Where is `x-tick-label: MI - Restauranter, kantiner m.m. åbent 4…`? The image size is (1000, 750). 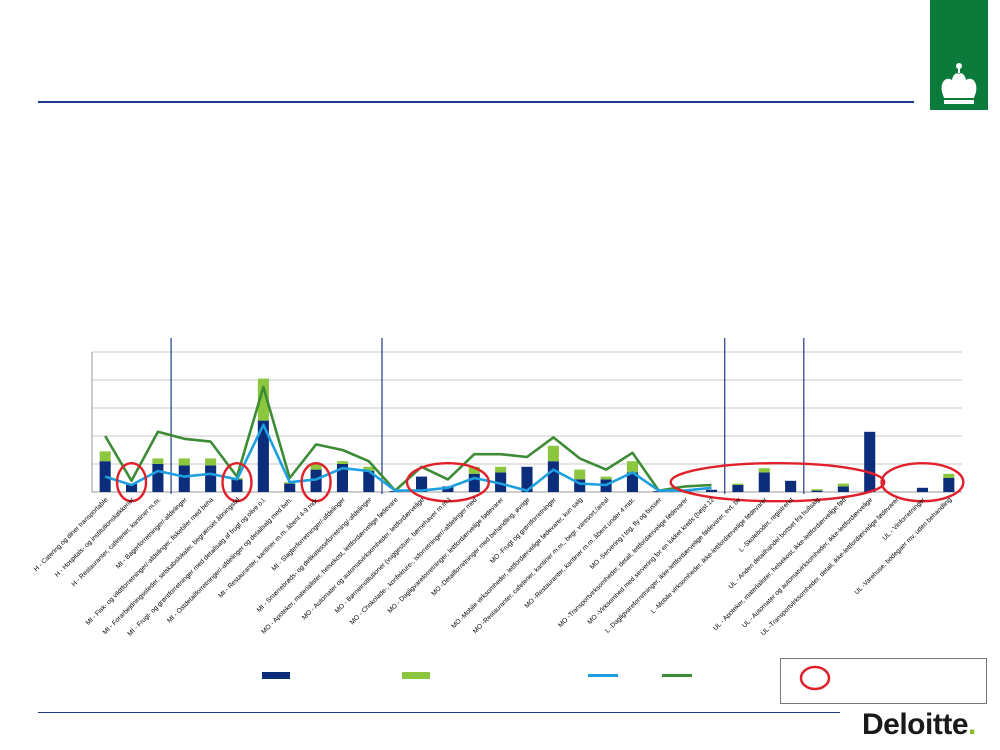 x-tick-label: MI - Restauranter, kantiner m.m. åbent 4… is located at coordinates (269, 548).